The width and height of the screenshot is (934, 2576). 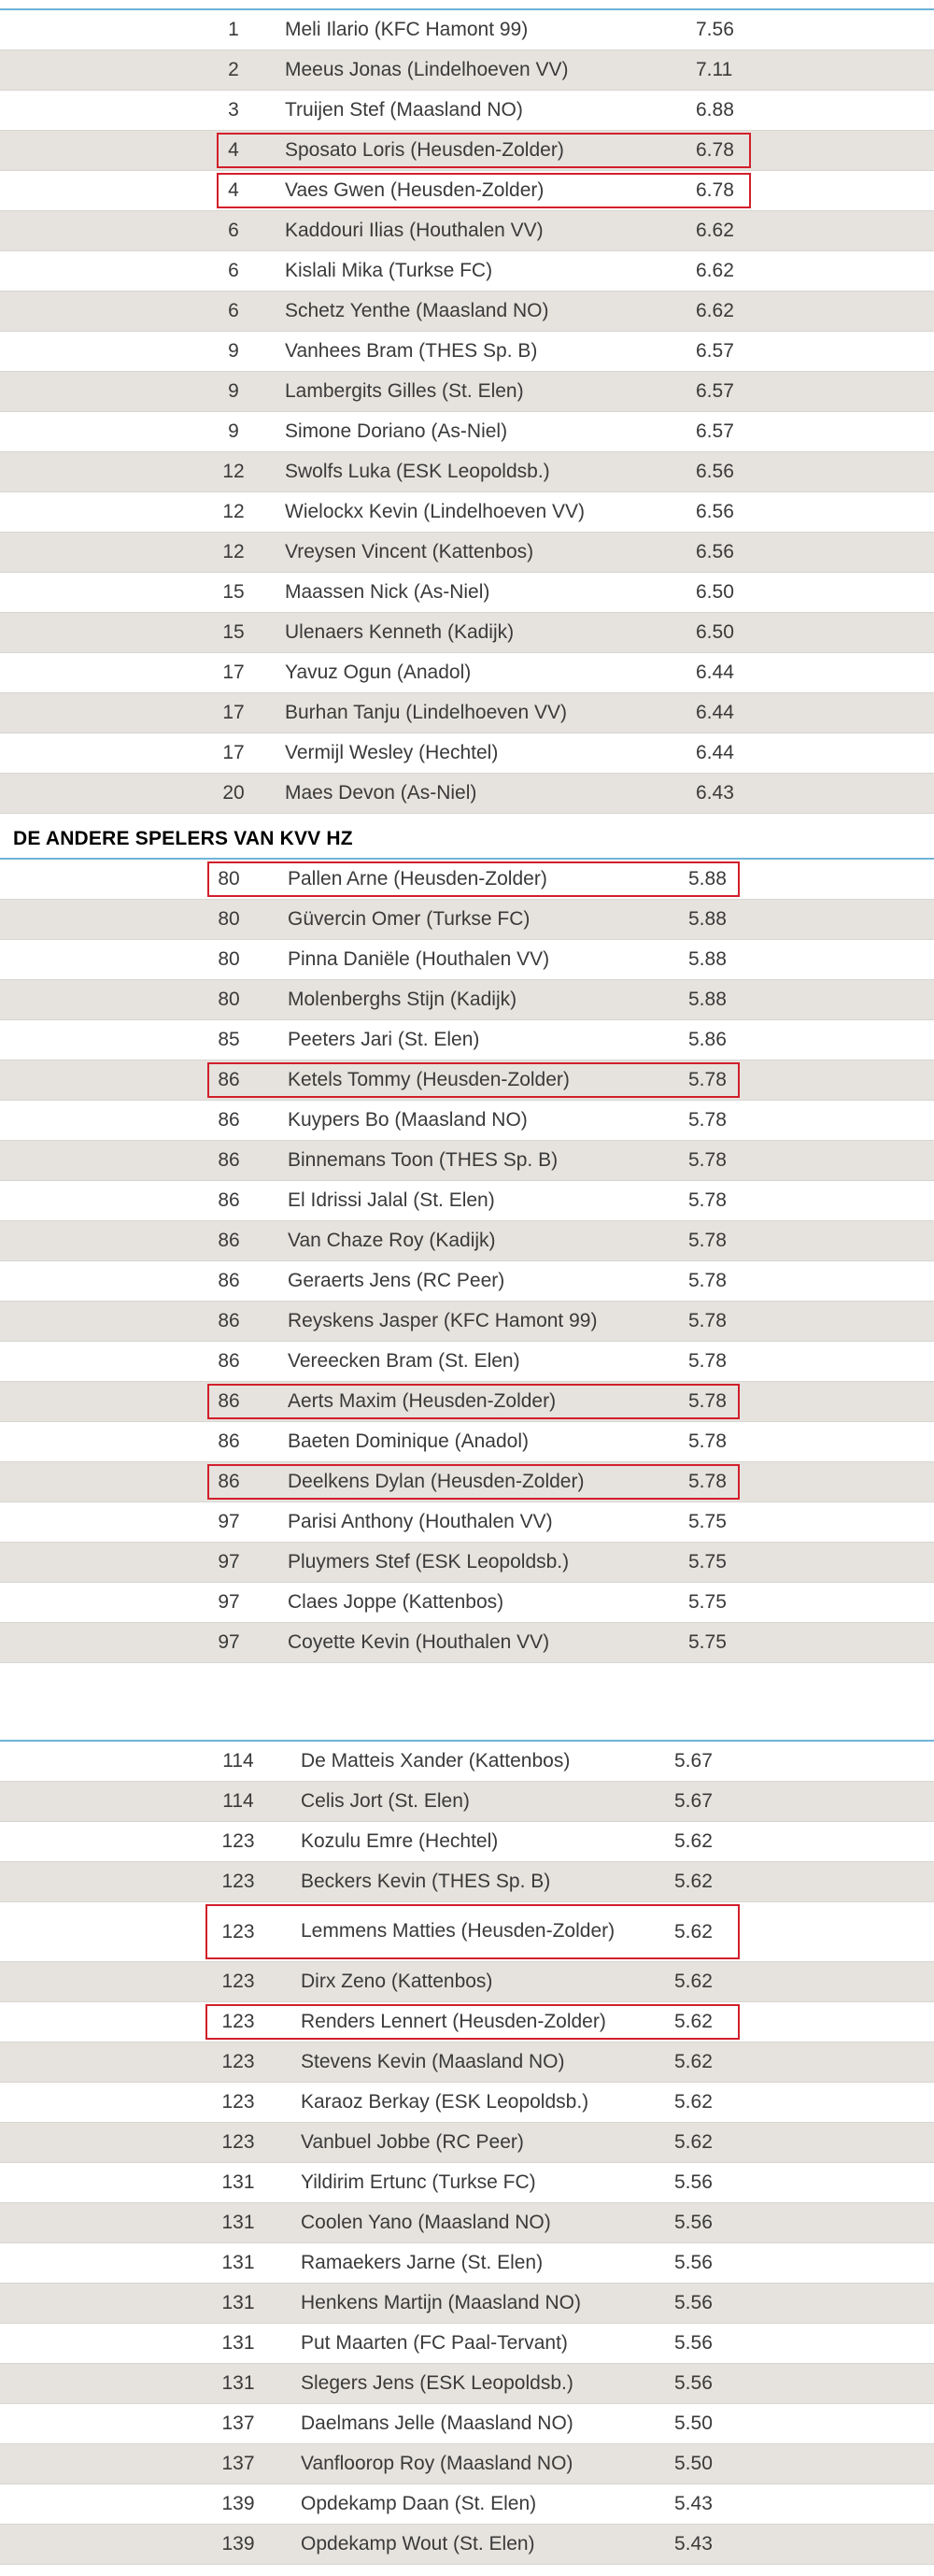 I want to click on table-row: 17 Burhan Tanju (Lindelhoeven VV) 6.44, so click(x=467, y=713).